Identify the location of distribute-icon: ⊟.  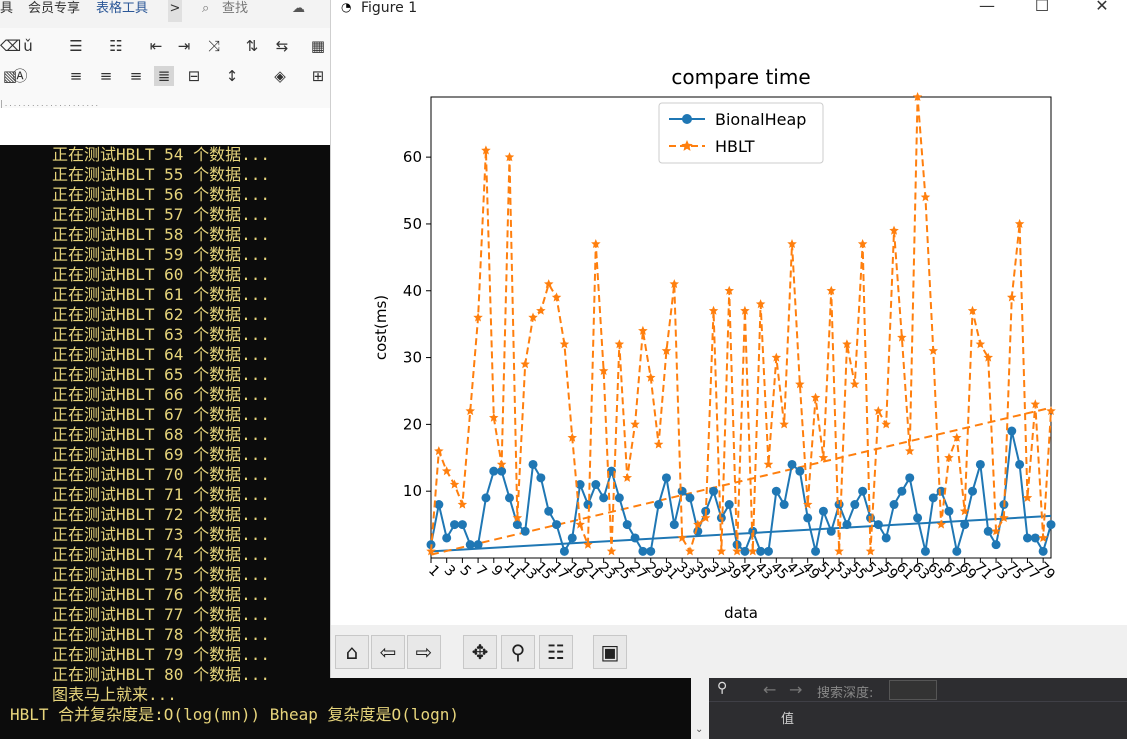
(194, 76).